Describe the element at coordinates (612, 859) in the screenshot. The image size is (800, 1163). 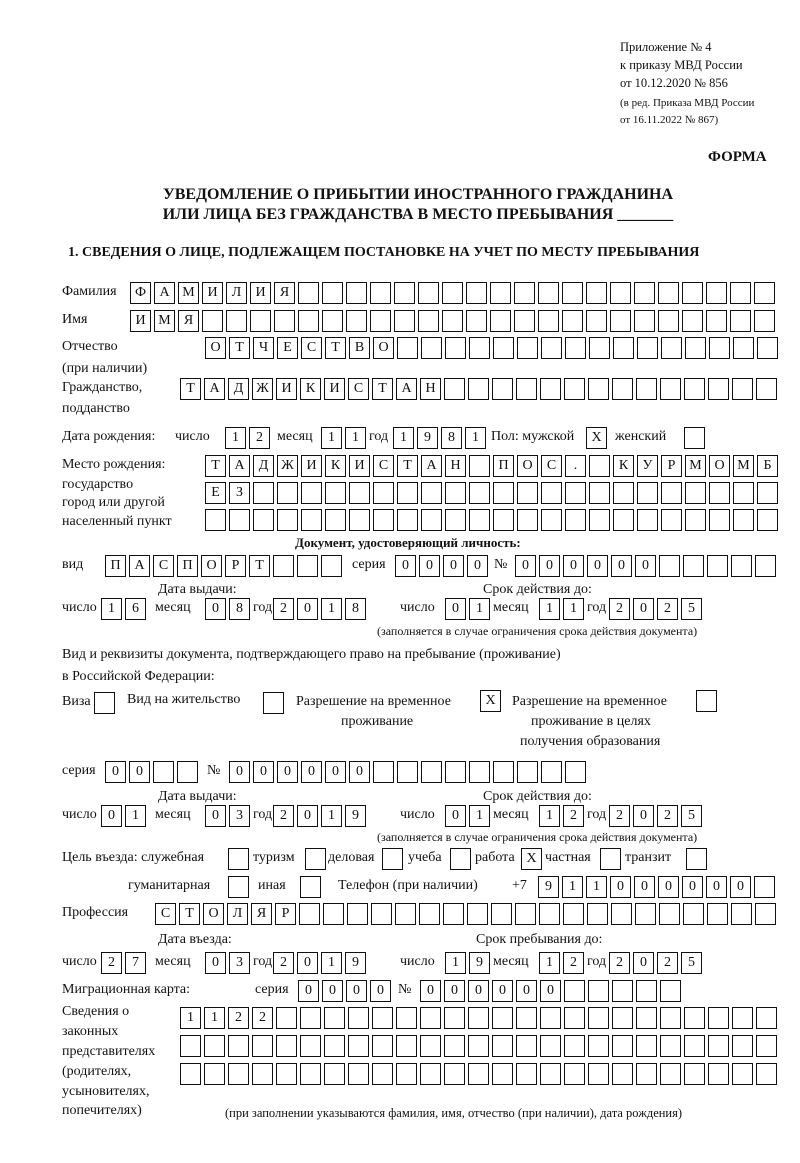
I see `purpose-private-checkbox` at that location.